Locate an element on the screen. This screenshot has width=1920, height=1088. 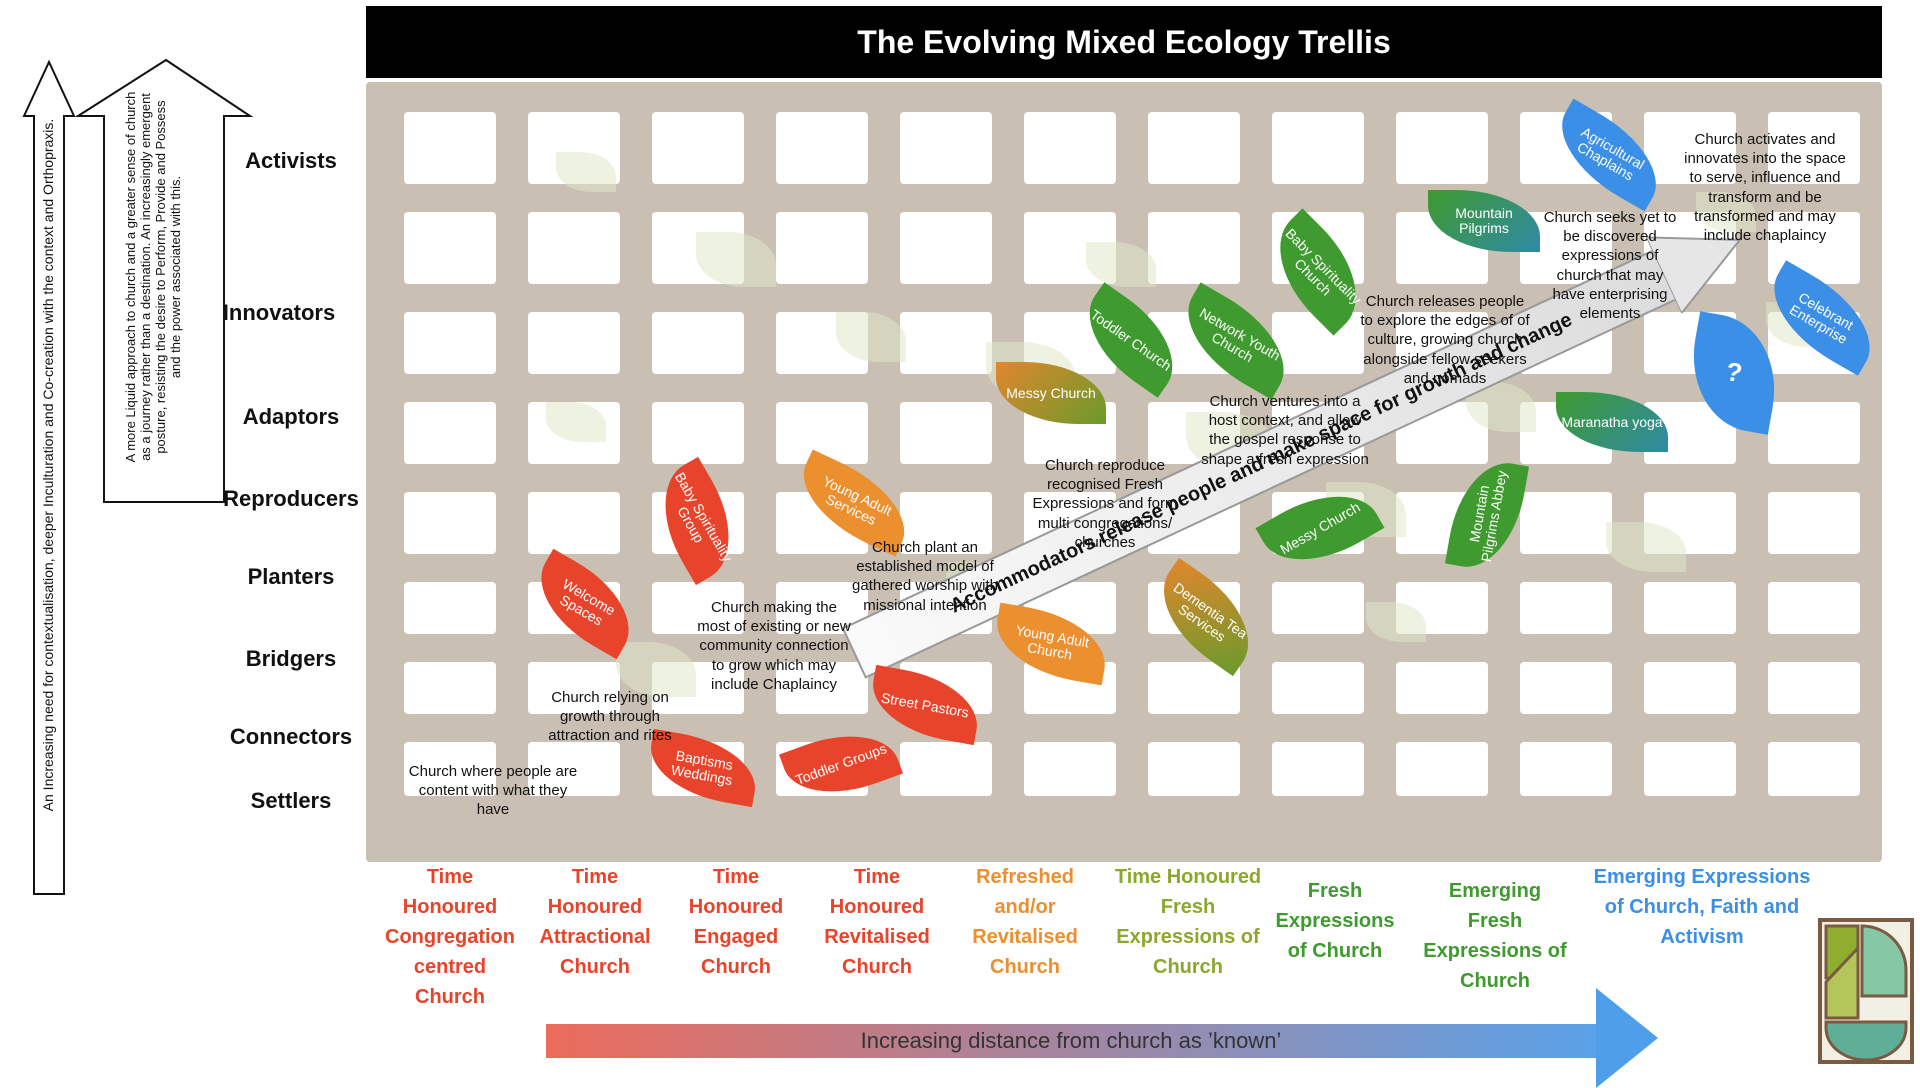
leaf-question-label: ? is located at coordinates (1734, 372).